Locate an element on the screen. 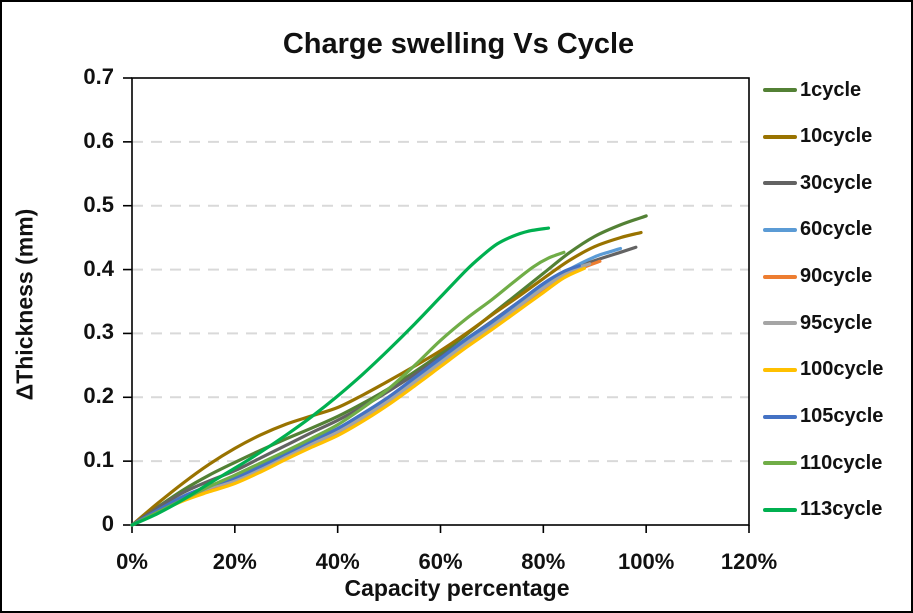 This screenshot has width=913, height=613. legend-item-100cycle: 100cycle is located at coordinates (837, 369).